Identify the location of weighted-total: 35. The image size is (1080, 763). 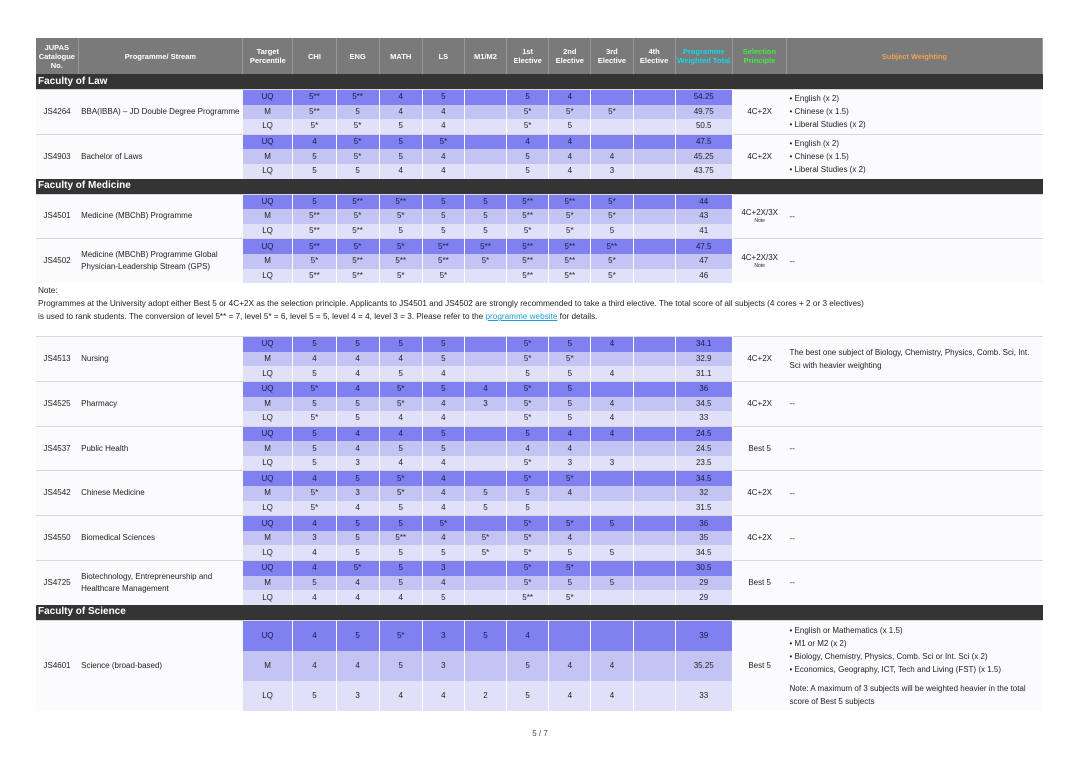
(704, 538).